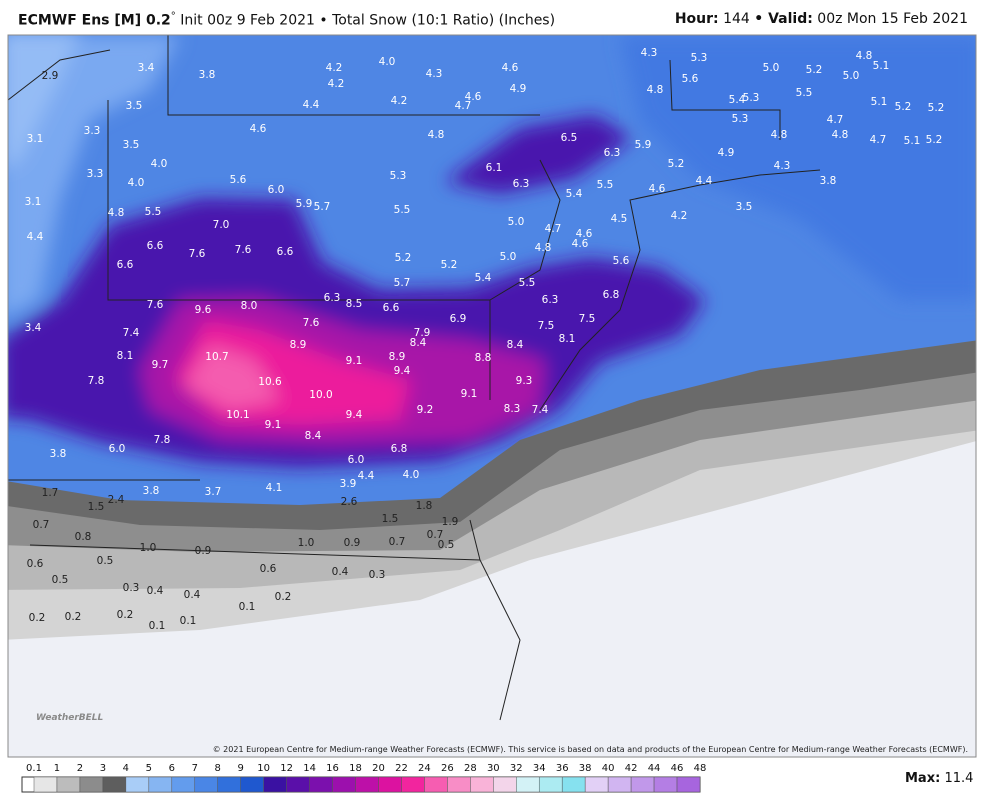  Describe the element at coordinates (516, 222) in the screenshot. I see `snow-label: 5.0` at that location.